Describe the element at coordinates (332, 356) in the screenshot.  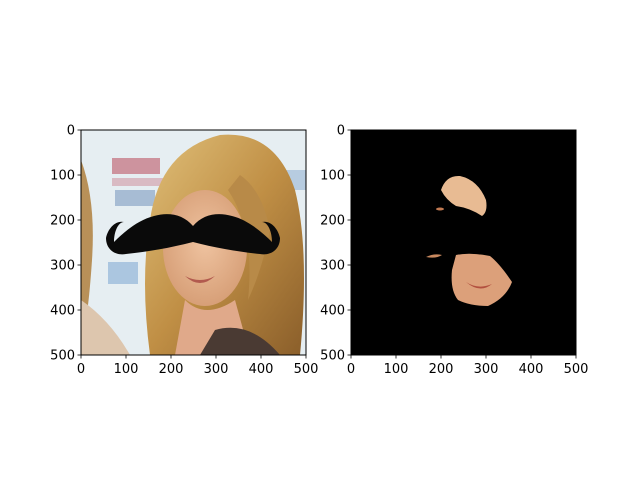
I see `right-y-tick-label: 500` at that location.